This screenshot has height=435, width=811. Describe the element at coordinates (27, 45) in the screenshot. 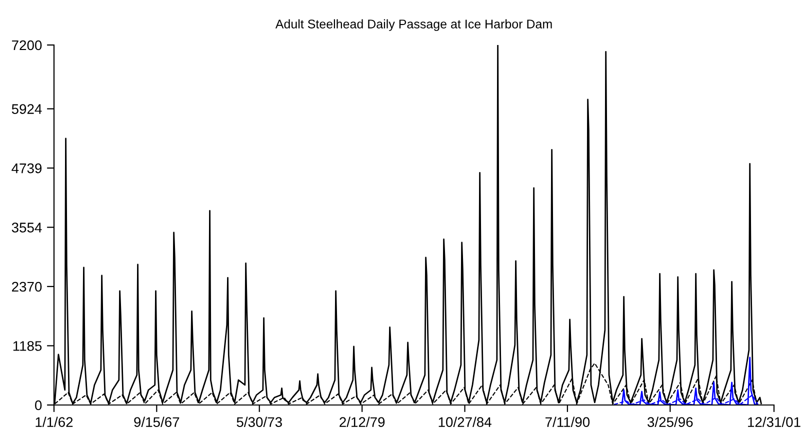

I see `y-tick-label: 7200` at that location.